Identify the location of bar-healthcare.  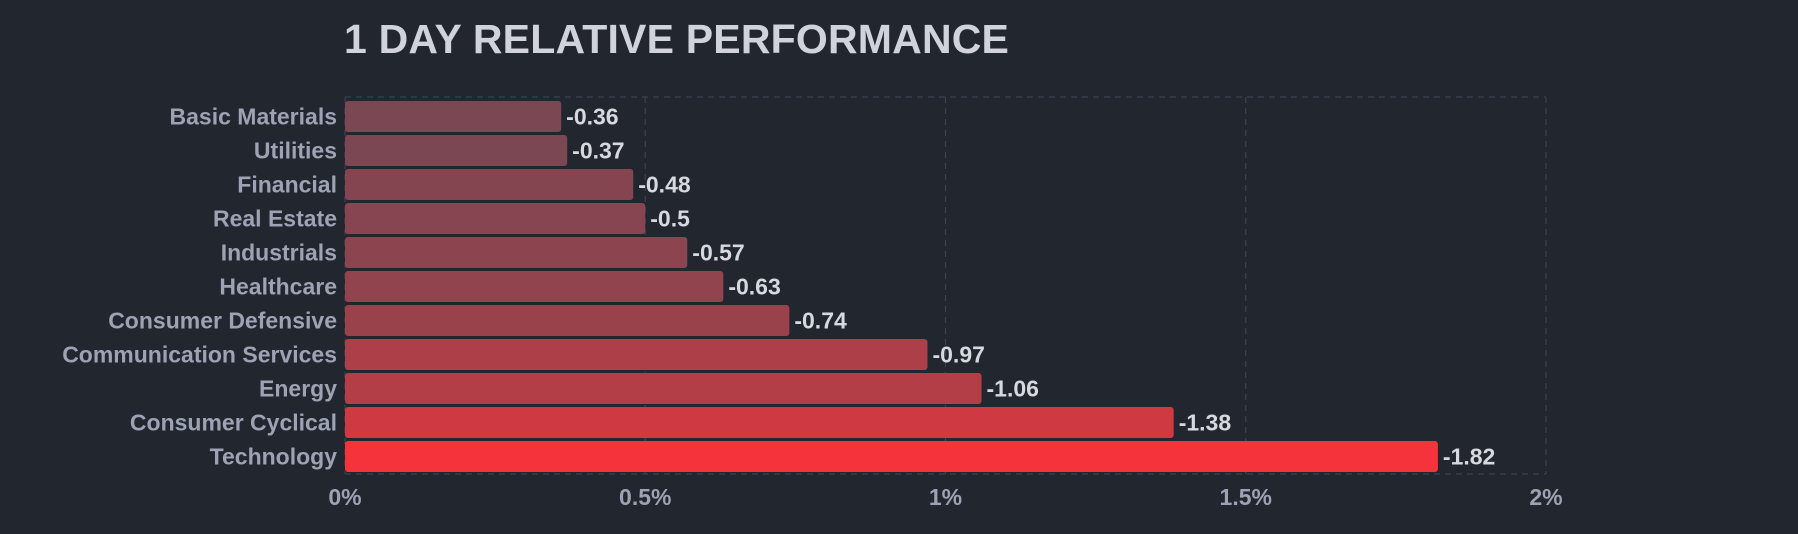
(534, 286).